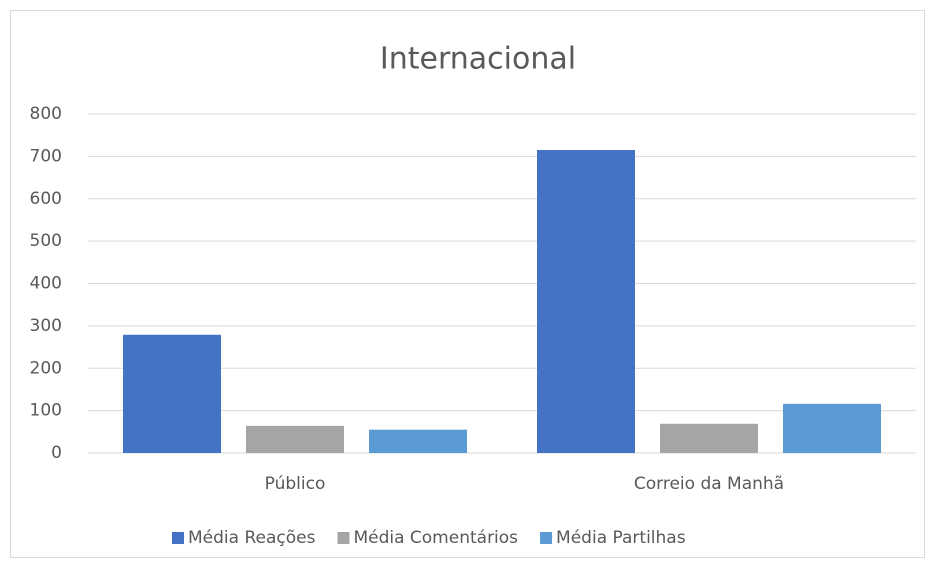 This screenshot has height=568, width=935. What do you see at coordinates (46, 368) in the screenshot?
I see `y-tick-label: 200` at bounding box center [46, 368].